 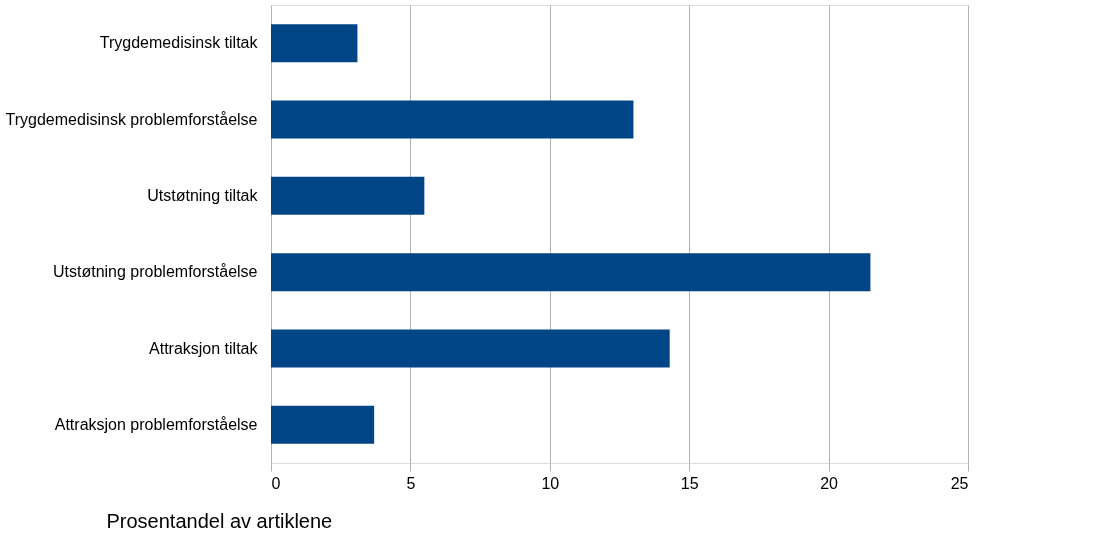 I want to click on x-tick-label: 15, so click(x=689, y=483).